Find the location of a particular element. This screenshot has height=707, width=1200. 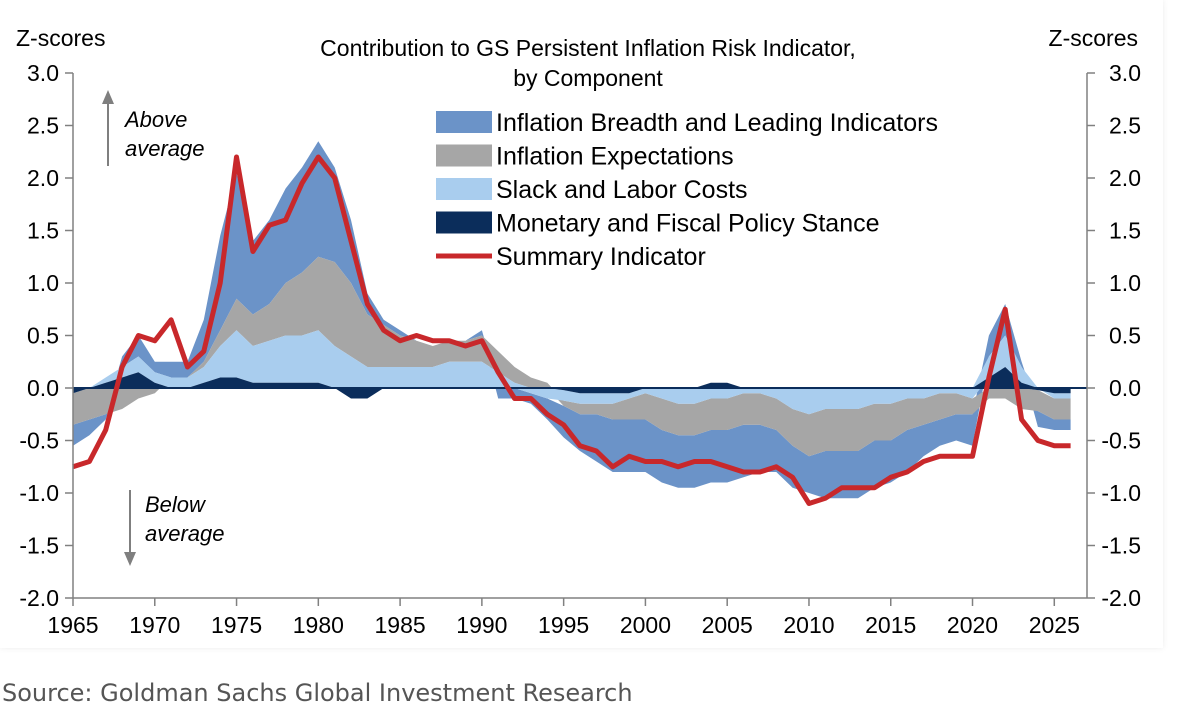

legend-label: Inflation Breadth and Leading Indicators is located at coordinates (717, 123).